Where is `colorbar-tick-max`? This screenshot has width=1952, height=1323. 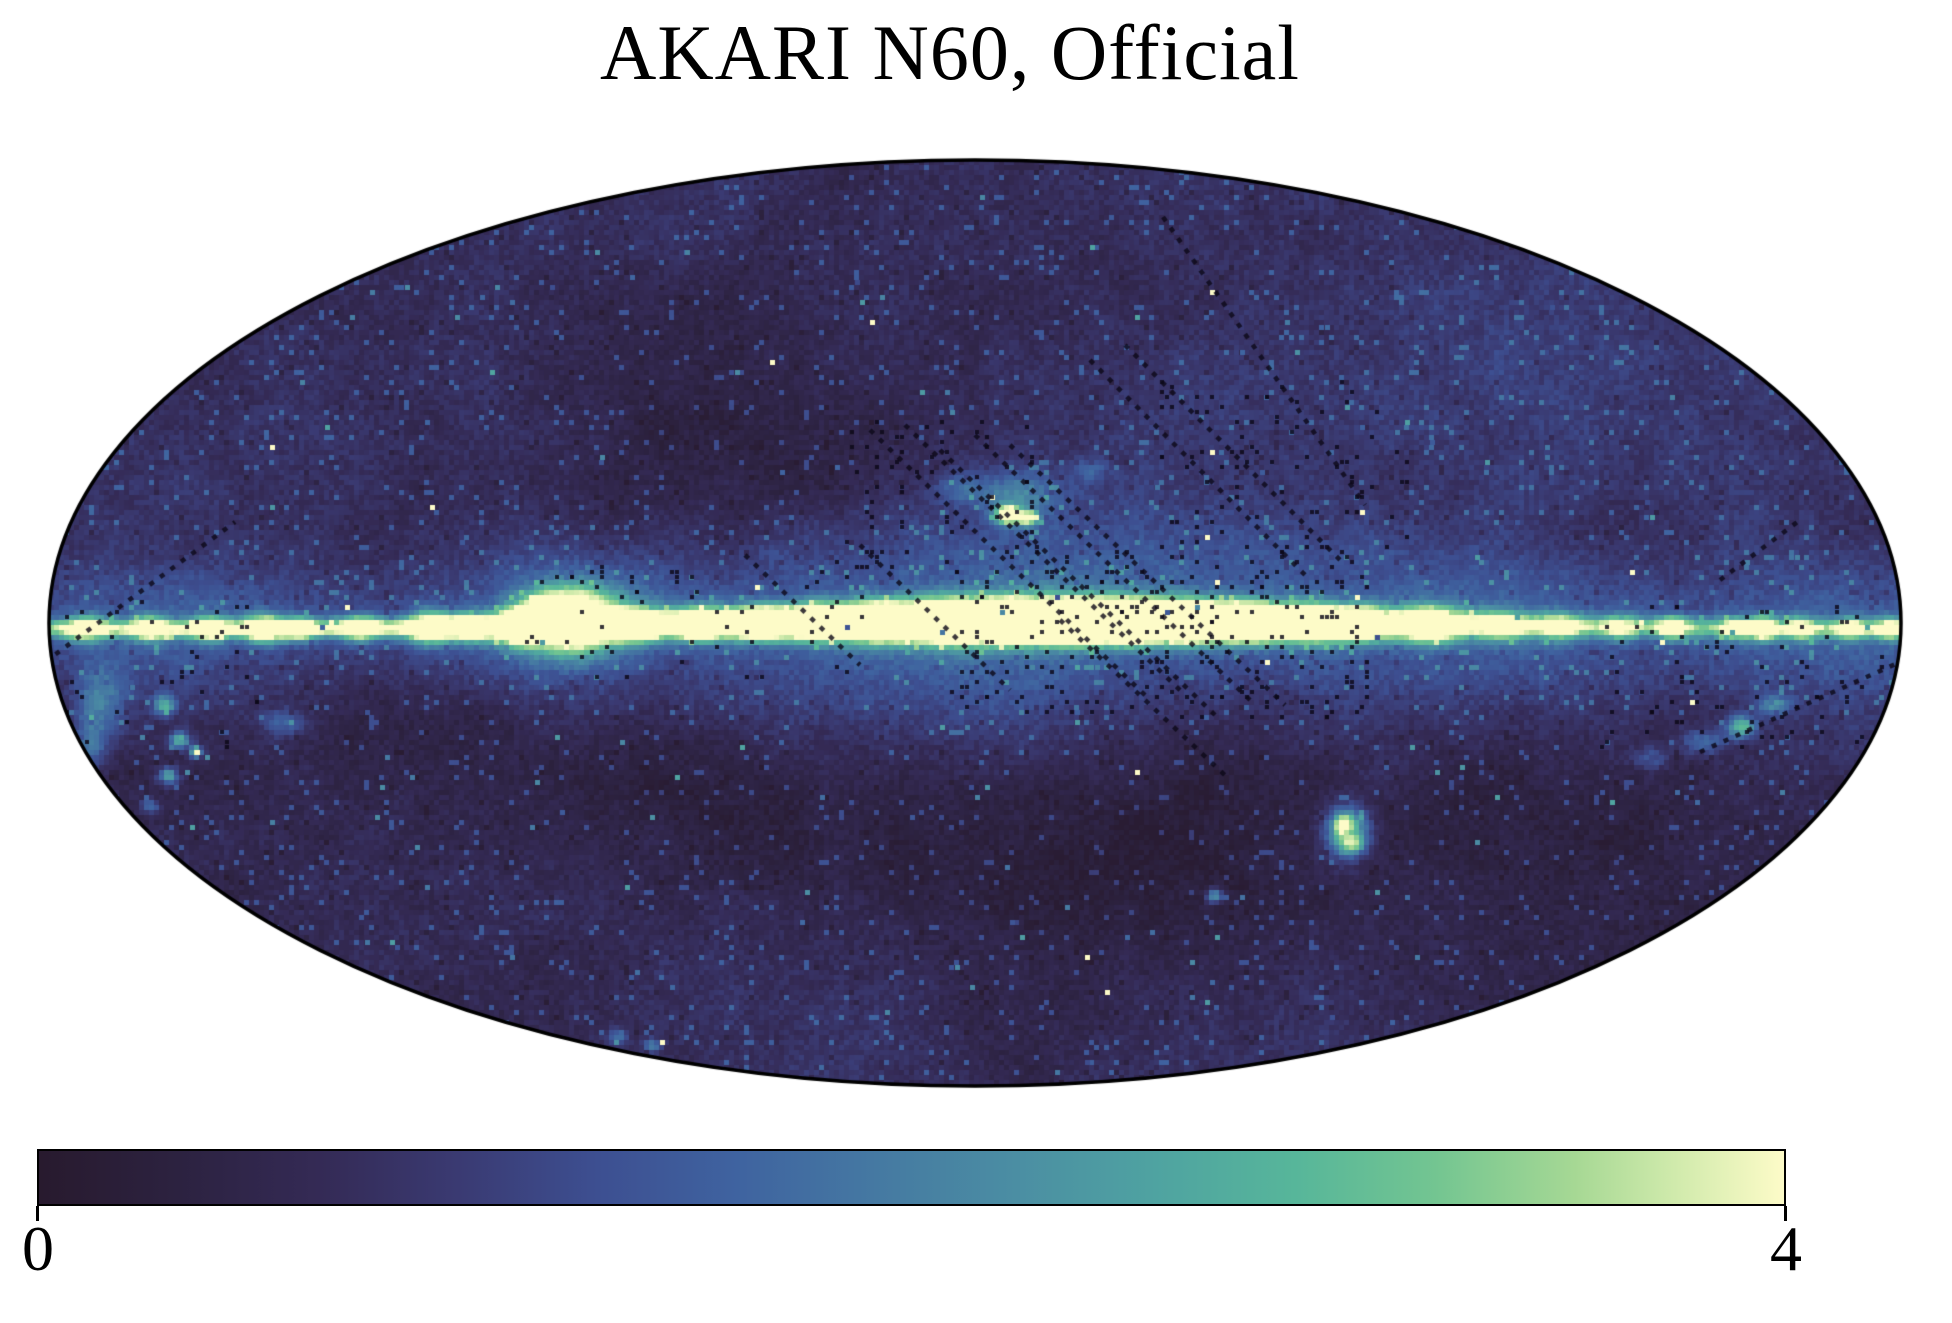 colorbar-tick-max is located at coordinates (1785, 1213).